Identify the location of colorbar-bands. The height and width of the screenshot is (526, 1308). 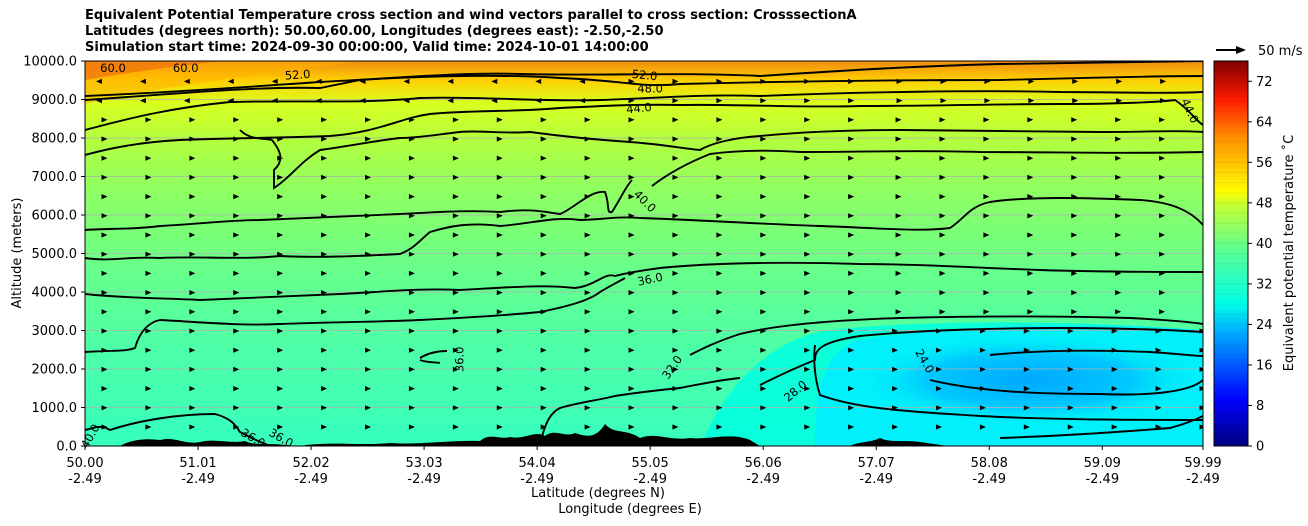
(1231, 258).